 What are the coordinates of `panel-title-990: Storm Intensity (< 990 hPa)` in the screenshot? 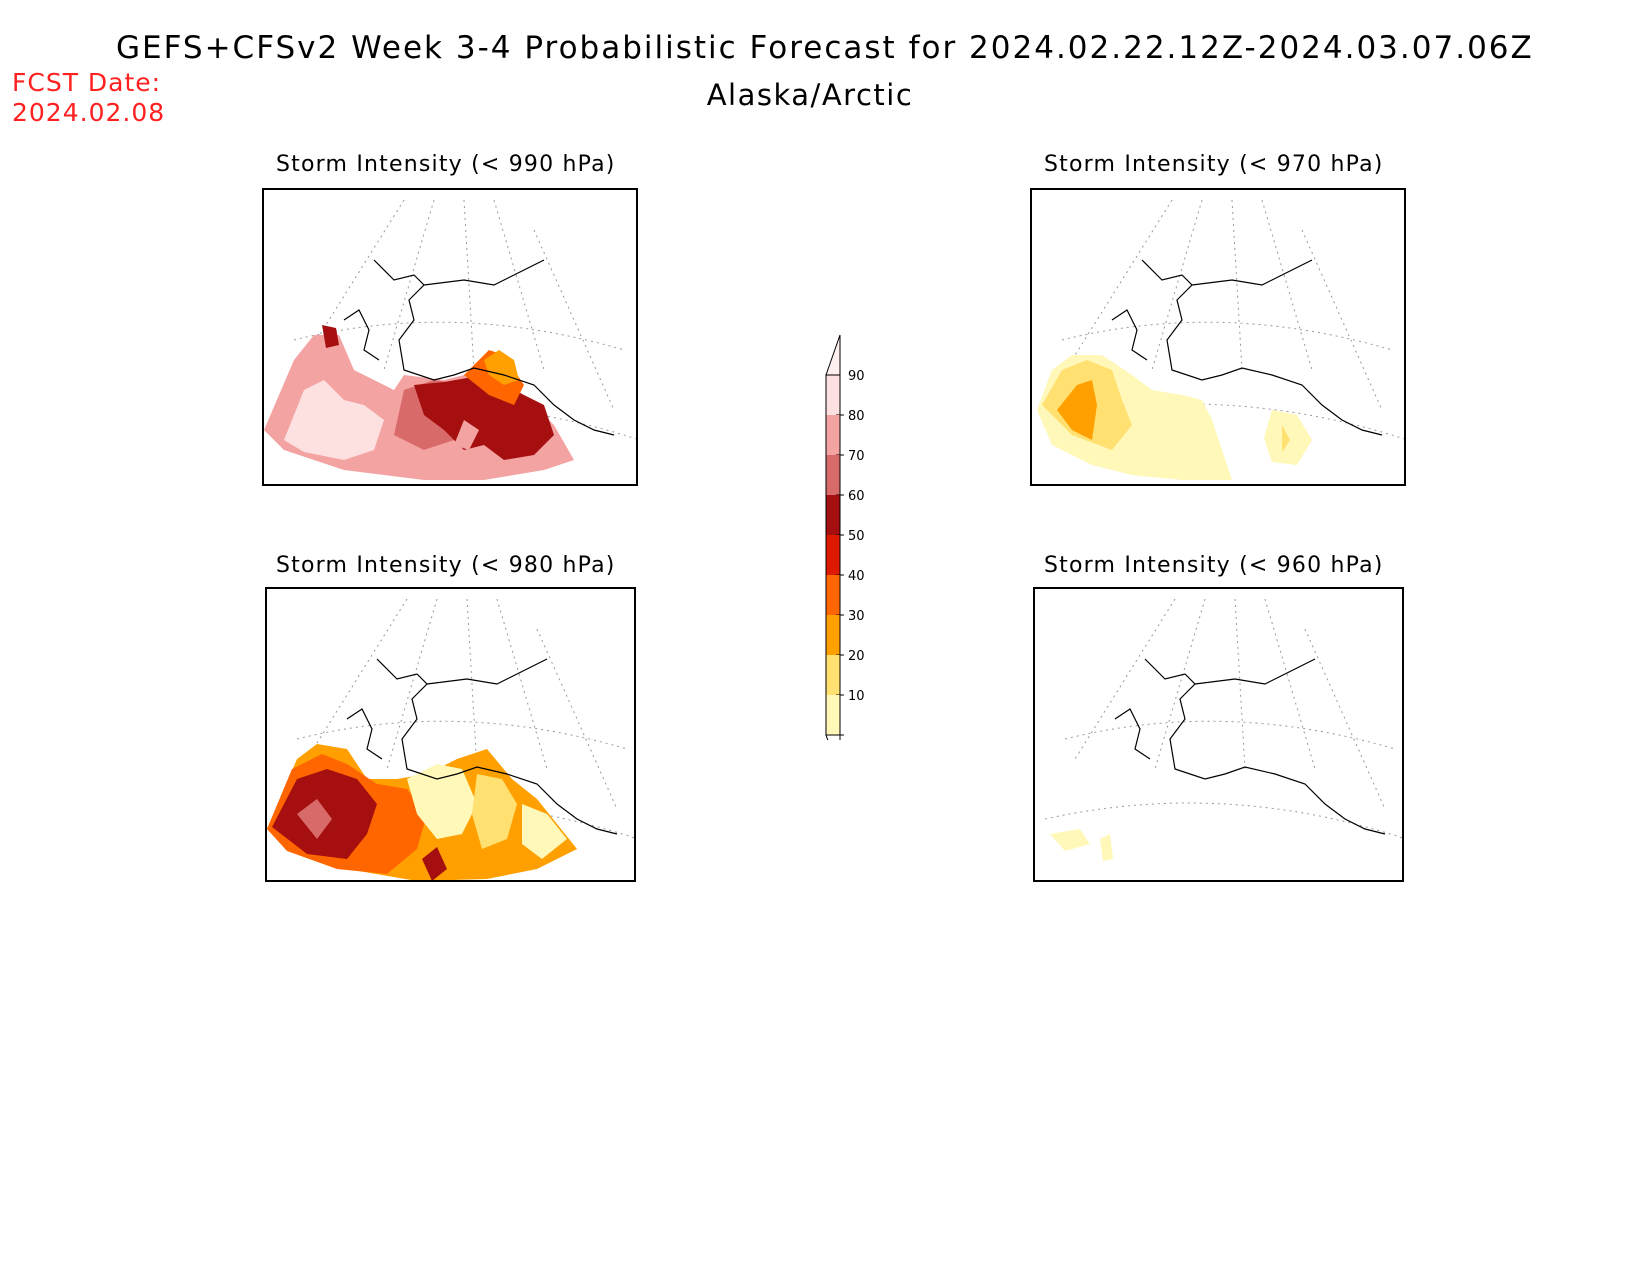 It's located at (446, 164).